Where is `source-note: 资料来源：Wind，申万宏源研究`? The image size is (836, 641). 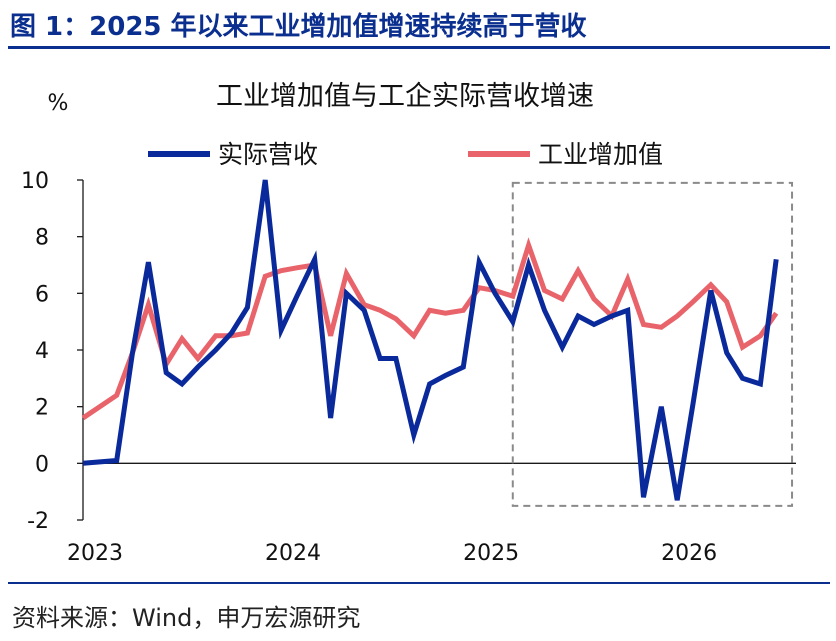
source-note: 资料来源：Wind，申万宏源研究 is located at coordinates (186, 618).